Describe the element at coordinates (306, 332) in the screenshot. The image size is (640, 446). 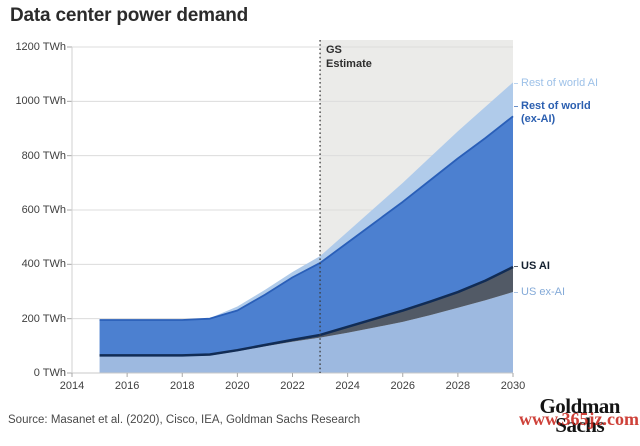
I see `area-us-ex-ai` at that location.